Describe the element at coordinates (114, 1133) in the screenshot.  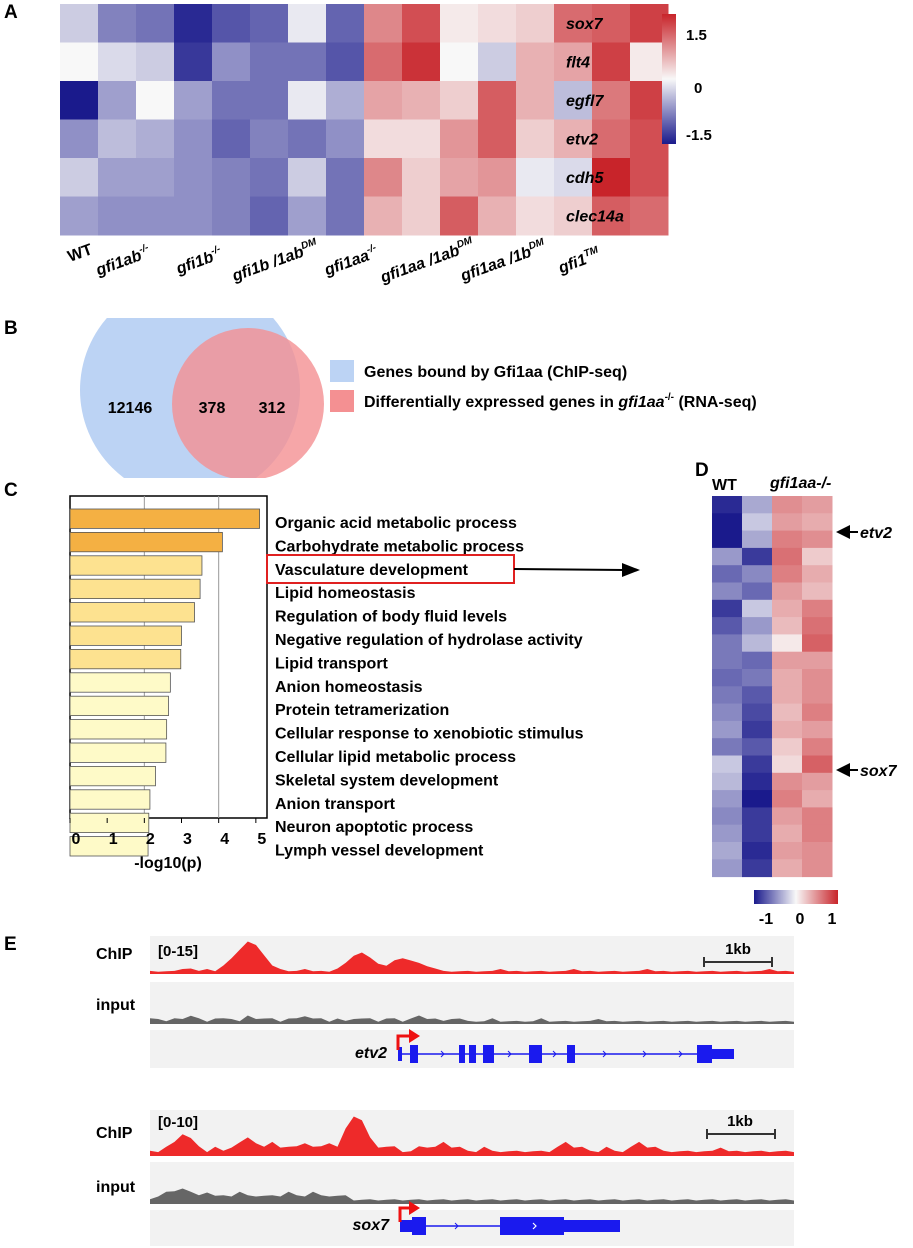
I see `sox7-chip-label: ChIP` at that location.